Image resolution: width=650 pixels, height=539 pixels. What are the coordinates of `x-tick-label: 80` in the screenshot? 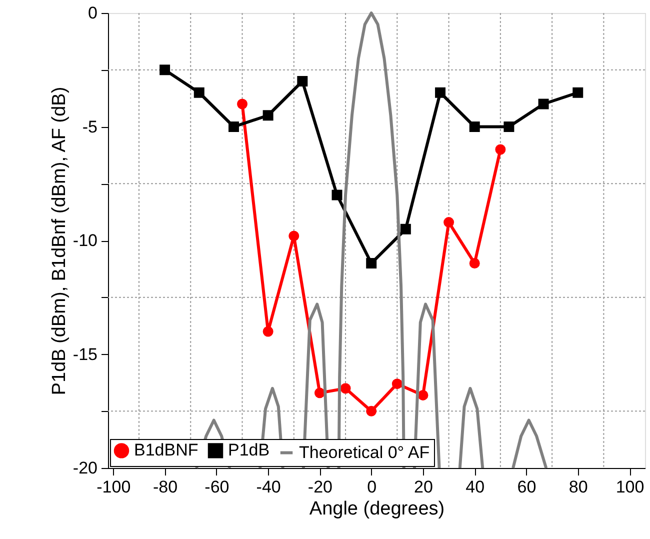 It's located at (578, 487).